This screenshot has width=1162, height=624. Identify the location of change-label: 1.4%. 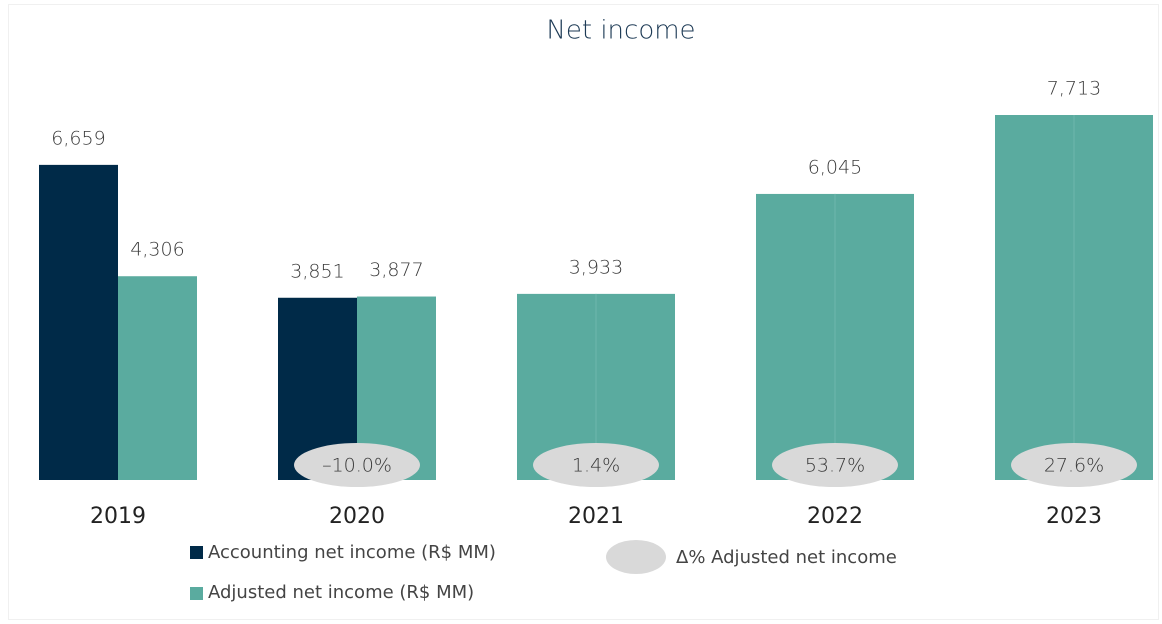
(596, 466).